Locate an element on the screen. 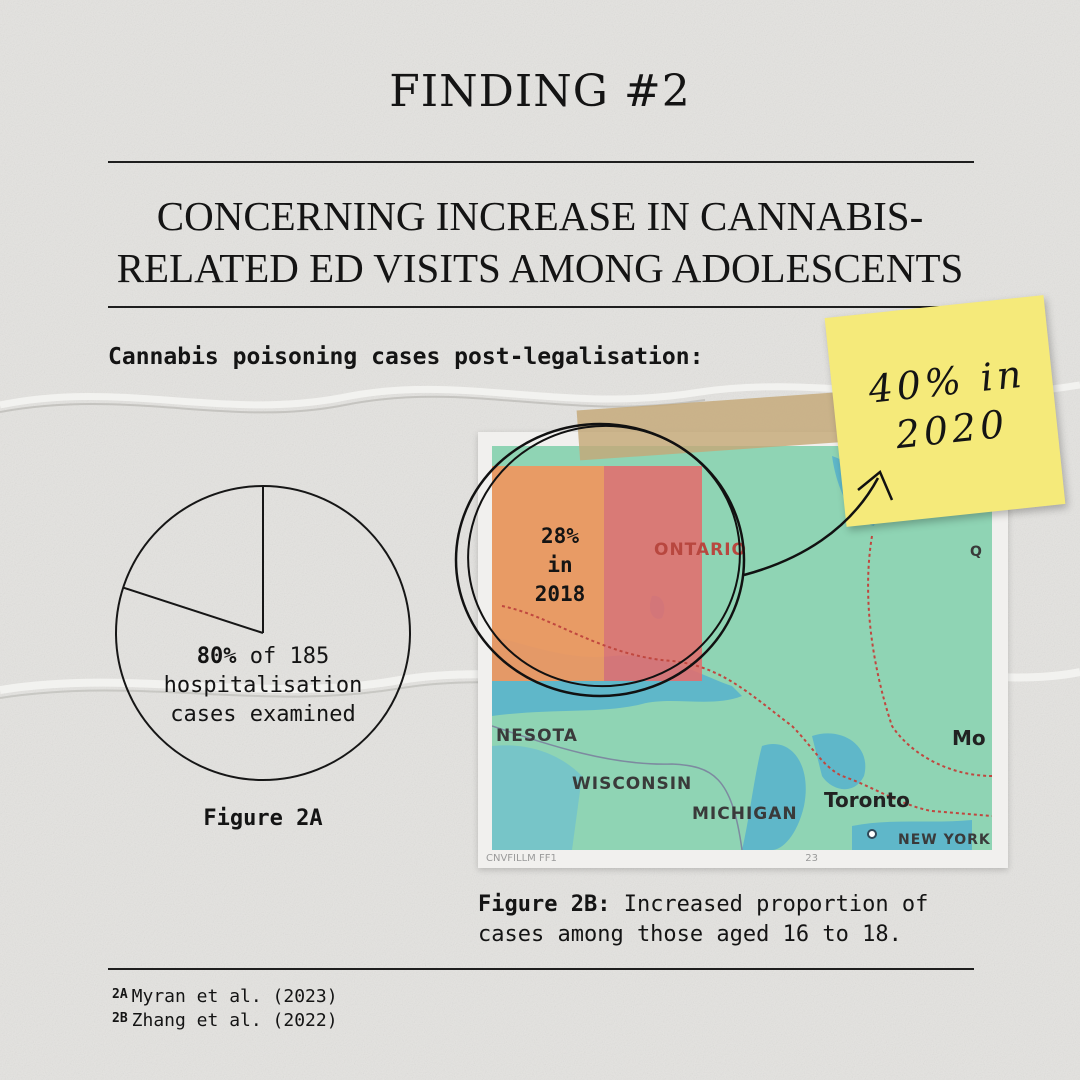 Image resolution: width=1080 pixels, height=1080 pixels. reference-text: Myran et al. (2023) is located at coordinates (234, 996).